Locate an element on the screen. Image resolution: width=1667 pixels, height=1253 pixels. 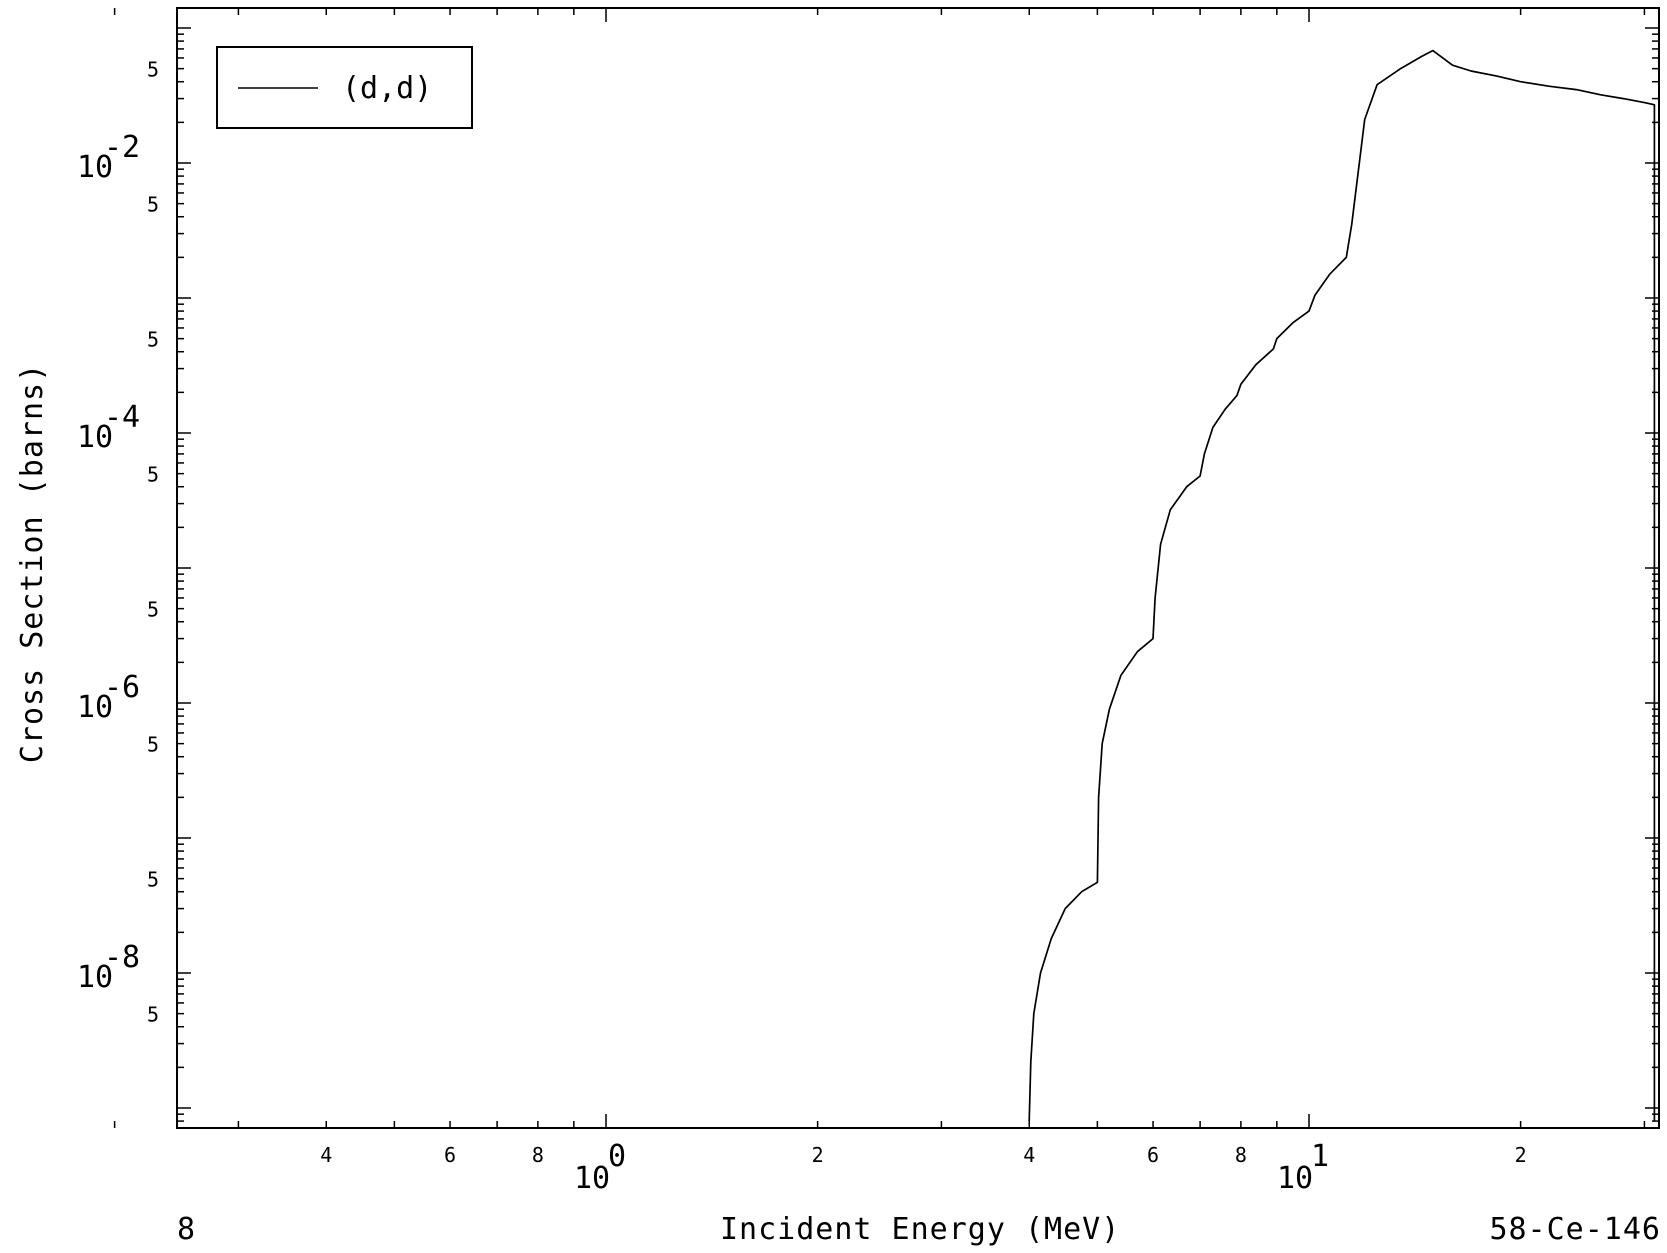
y-axis-label: Cross Section (barns) is located at coordinates (32, 563).